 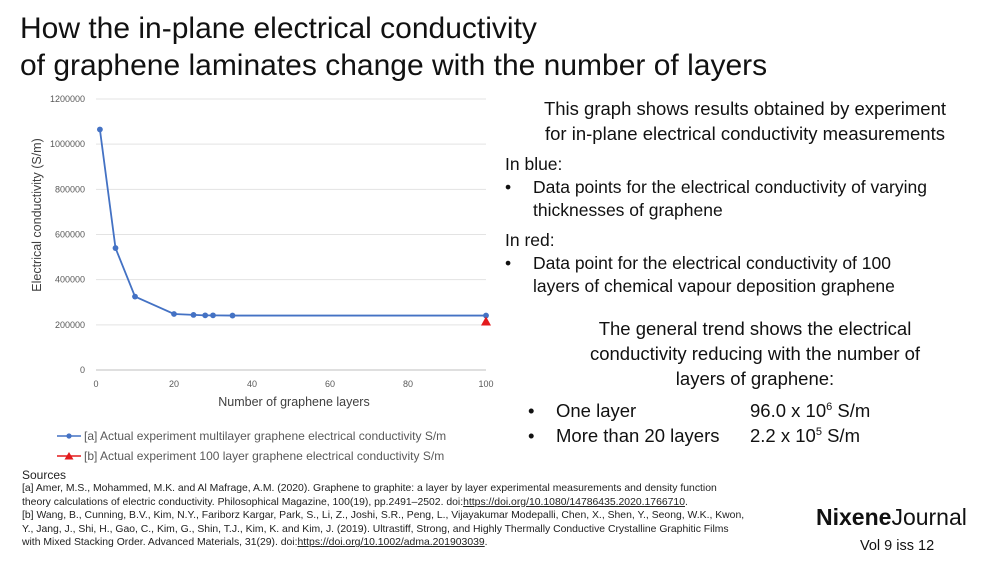 I want to click on x-tick-label: 20, so click(x=174, y=384).